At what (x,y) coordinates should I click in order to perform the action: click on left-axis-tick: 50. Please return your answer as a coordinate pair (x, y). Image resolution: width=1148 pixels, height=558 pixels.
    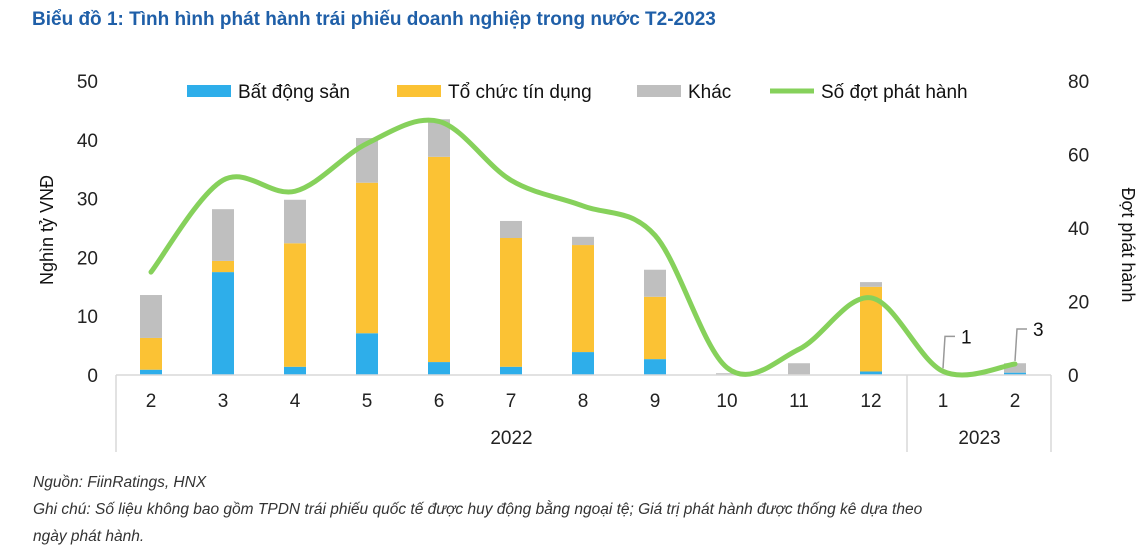
    Looking at the image, I should click on (87, 82).